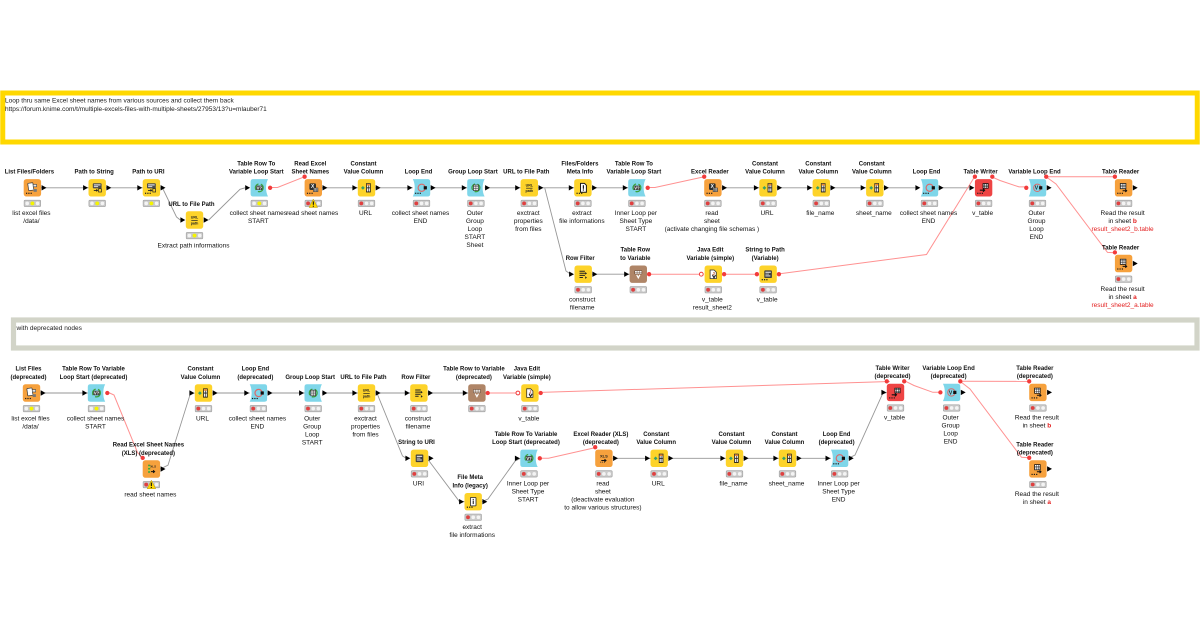 The image size is (1200, 630). What do you see at coordinates (474, 369) in the screenshot?
I see `svg-text: Table Row to Variable` at bounding box center [474, 369].